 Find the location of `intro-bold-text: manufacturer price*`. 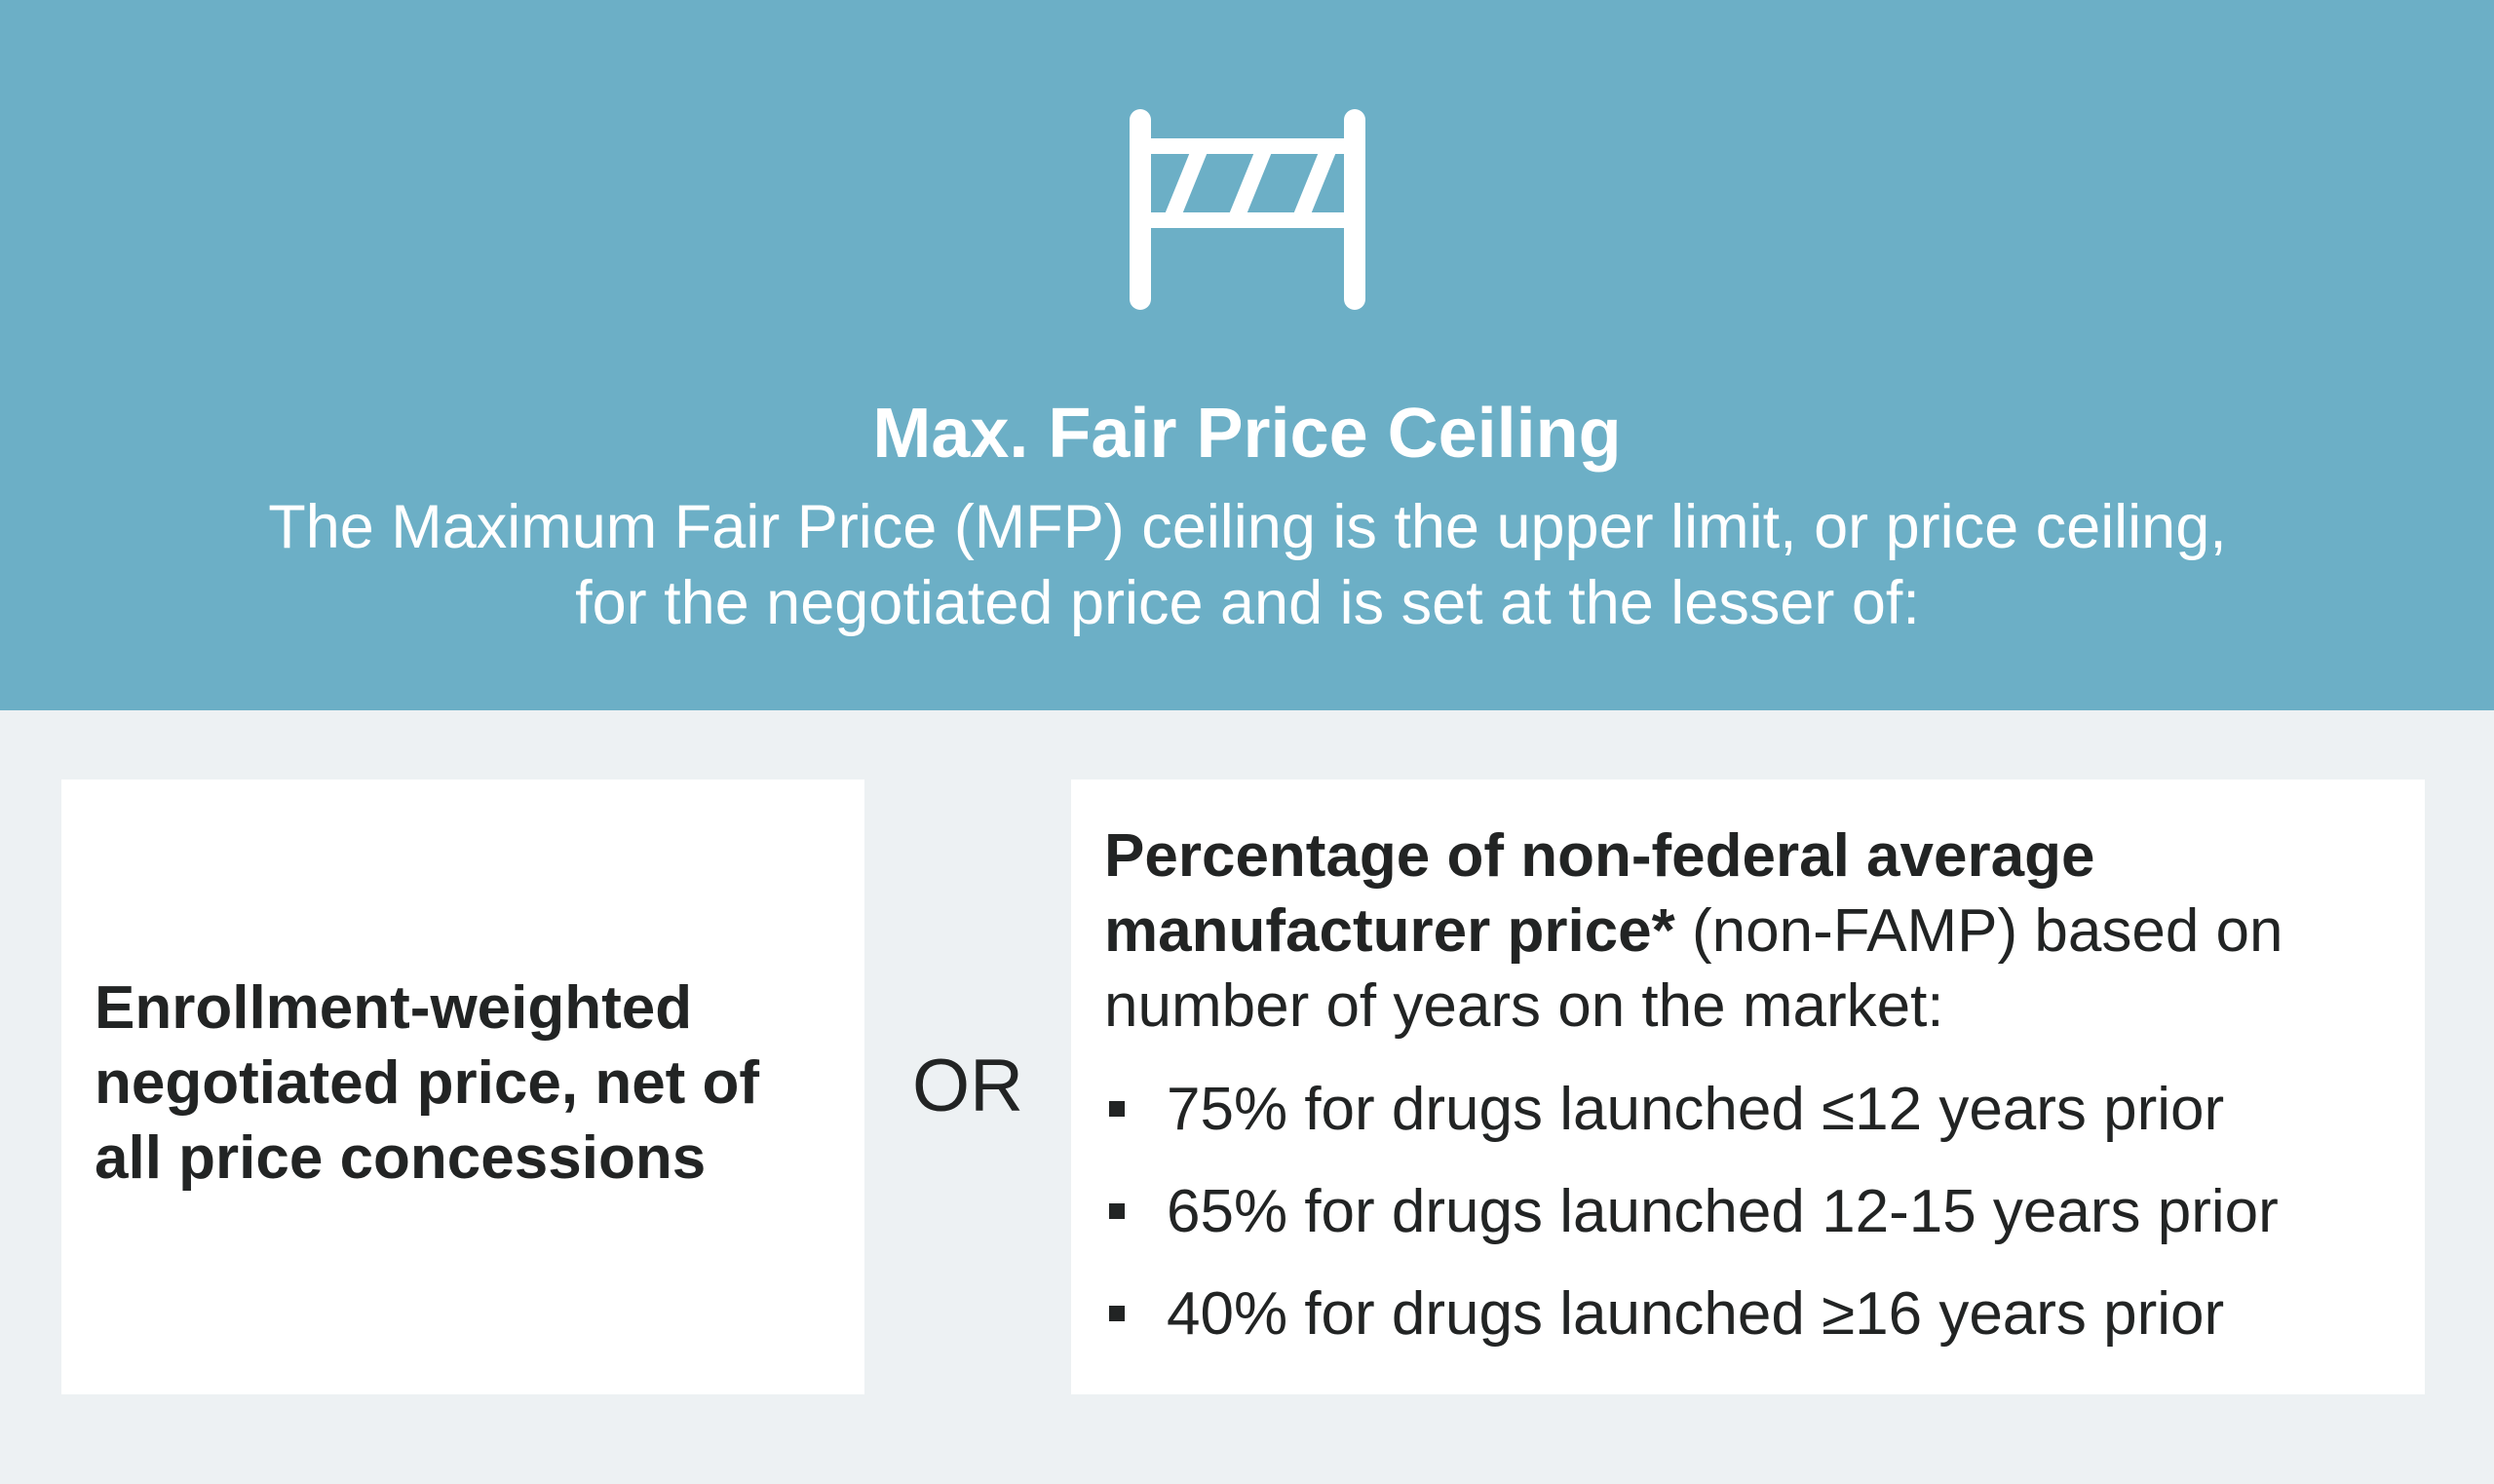

intro-bold-text: manufacturer price* is located at coordinates (1389, 931).